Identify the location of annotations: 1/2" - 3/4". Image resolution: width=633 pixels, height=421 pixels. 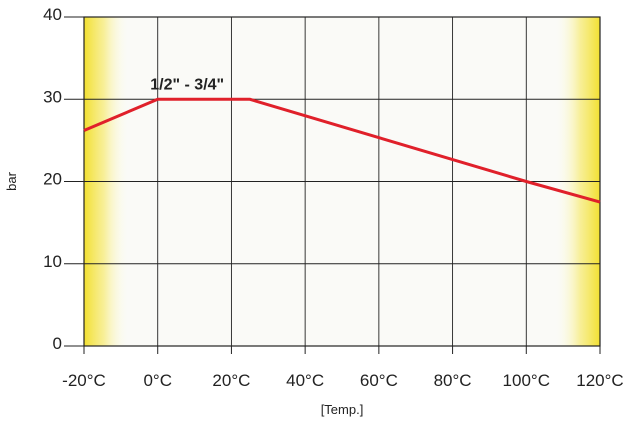
(187, 84).